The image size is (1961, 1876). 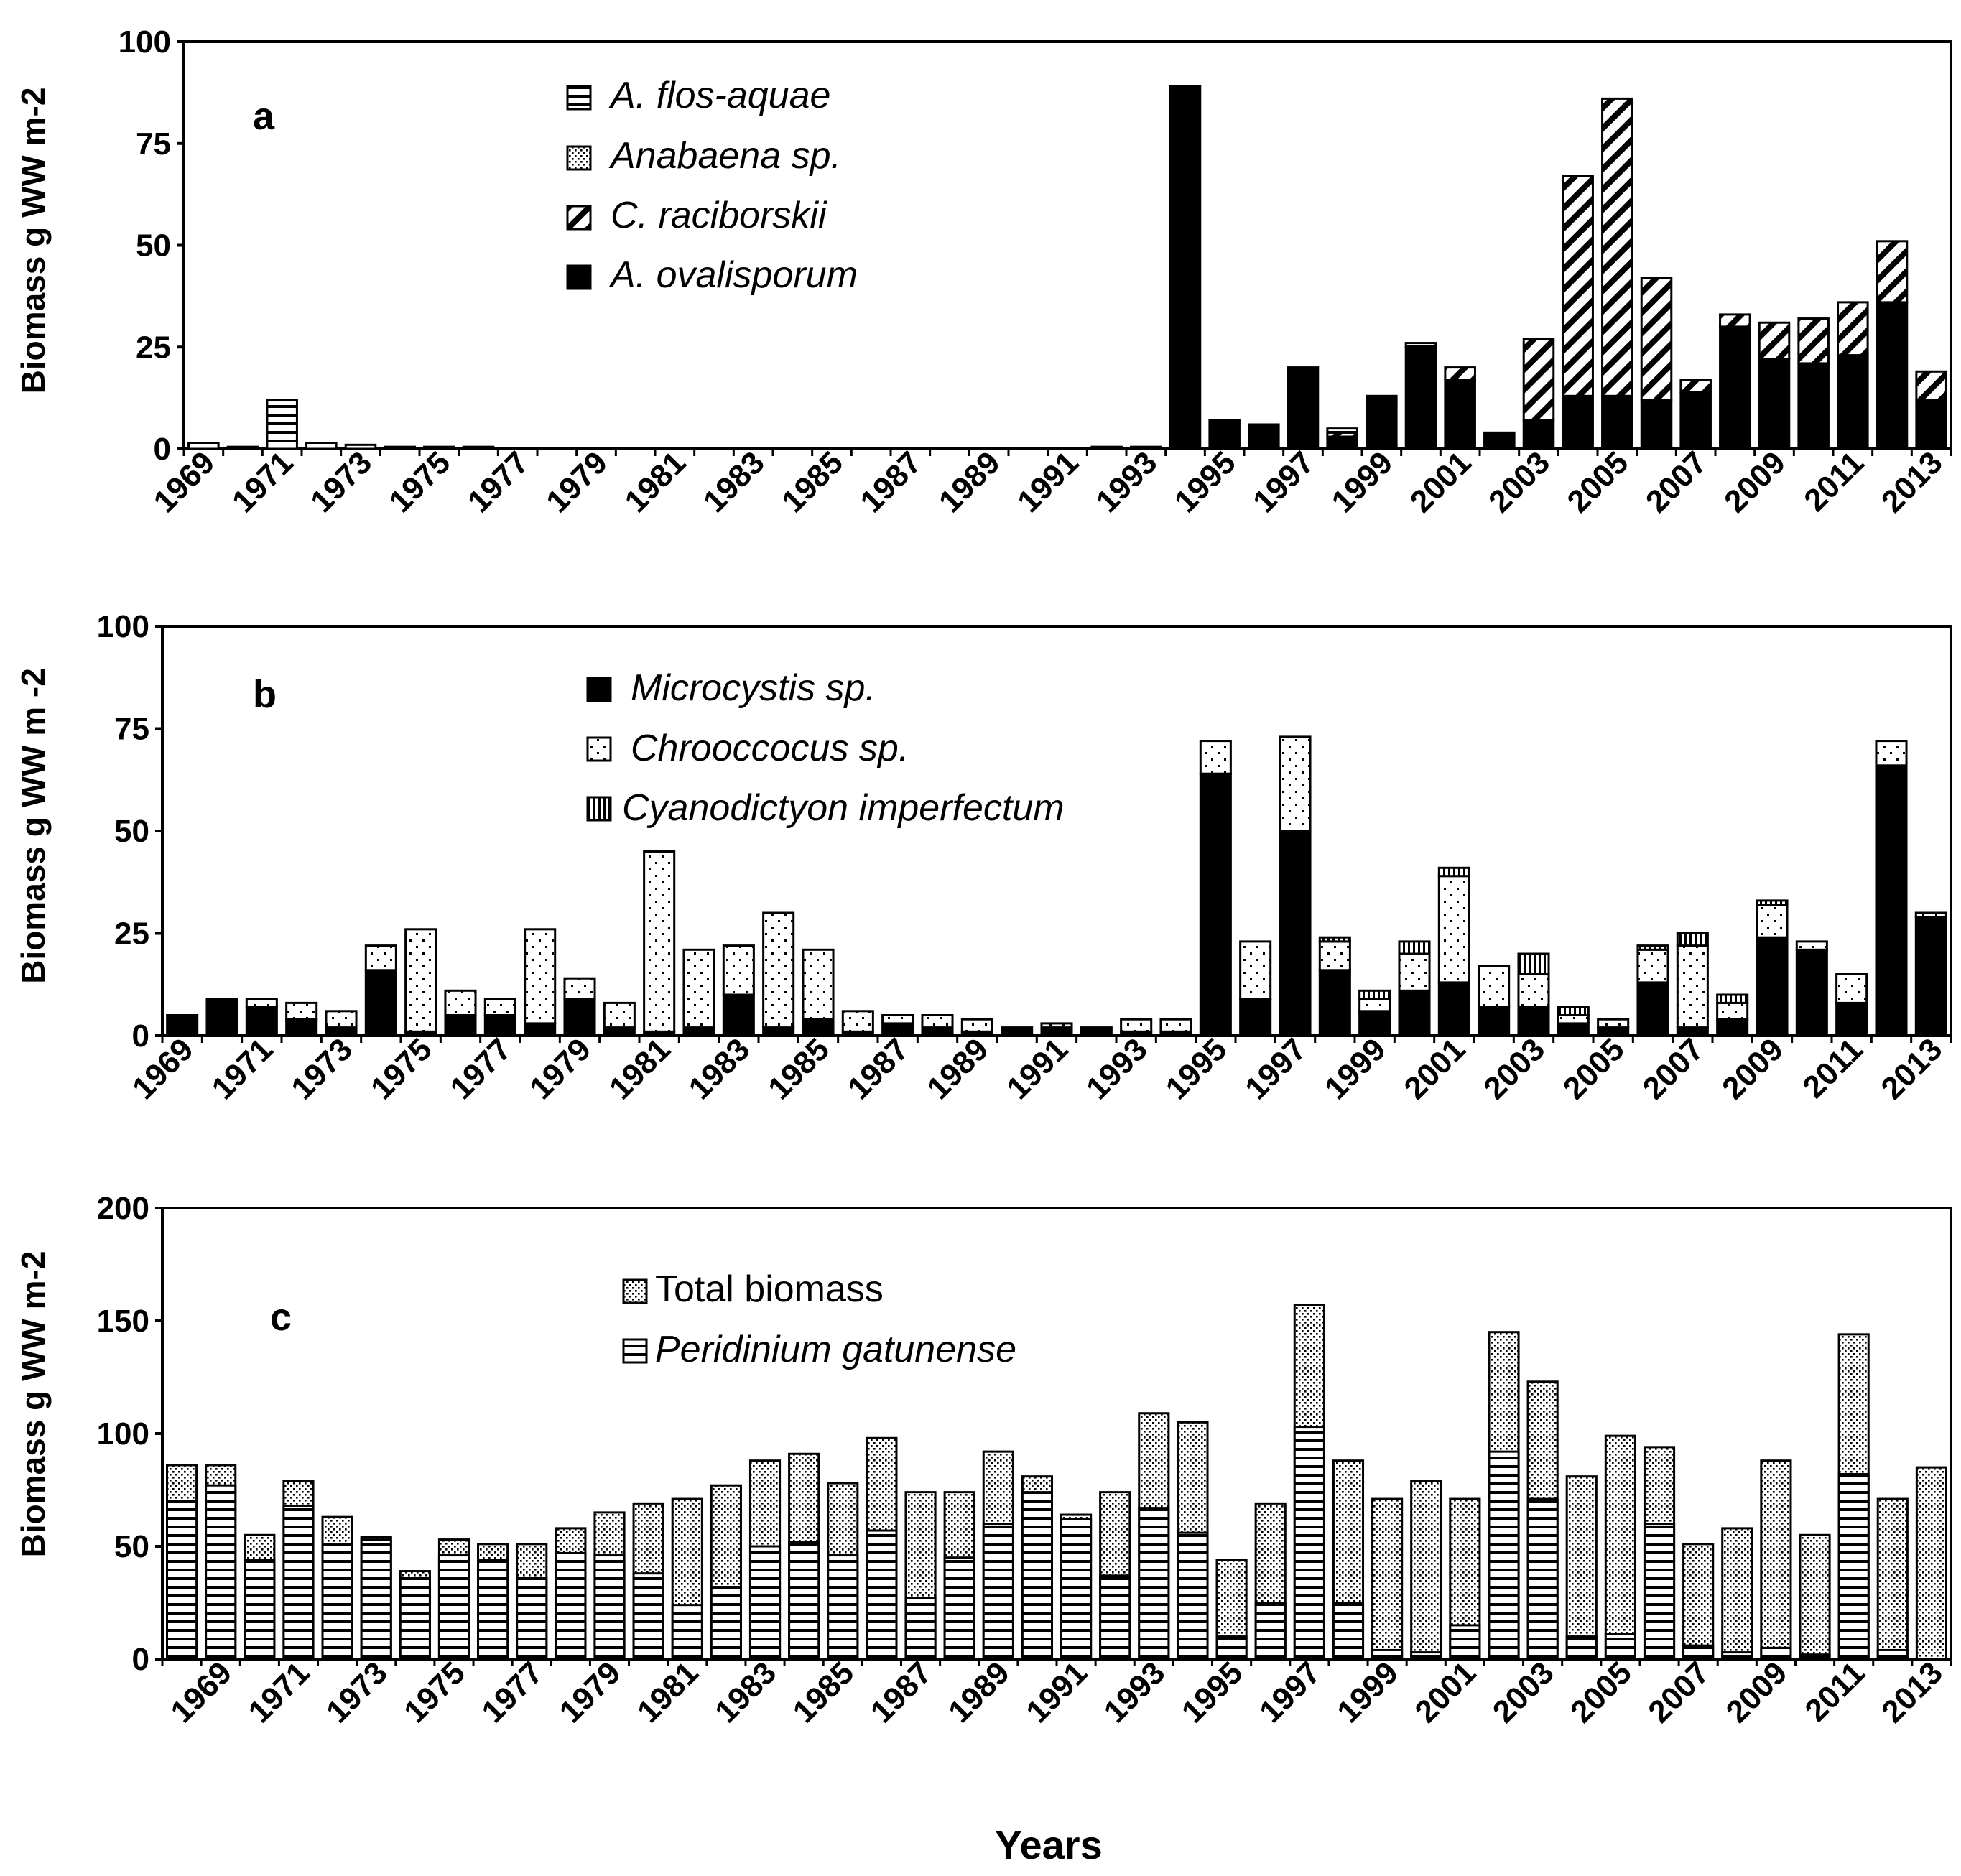 What do you see at coordinates (153, 144) in the screenshot?
I see `y-tick-label: 75` at bounding box center [153, 144].